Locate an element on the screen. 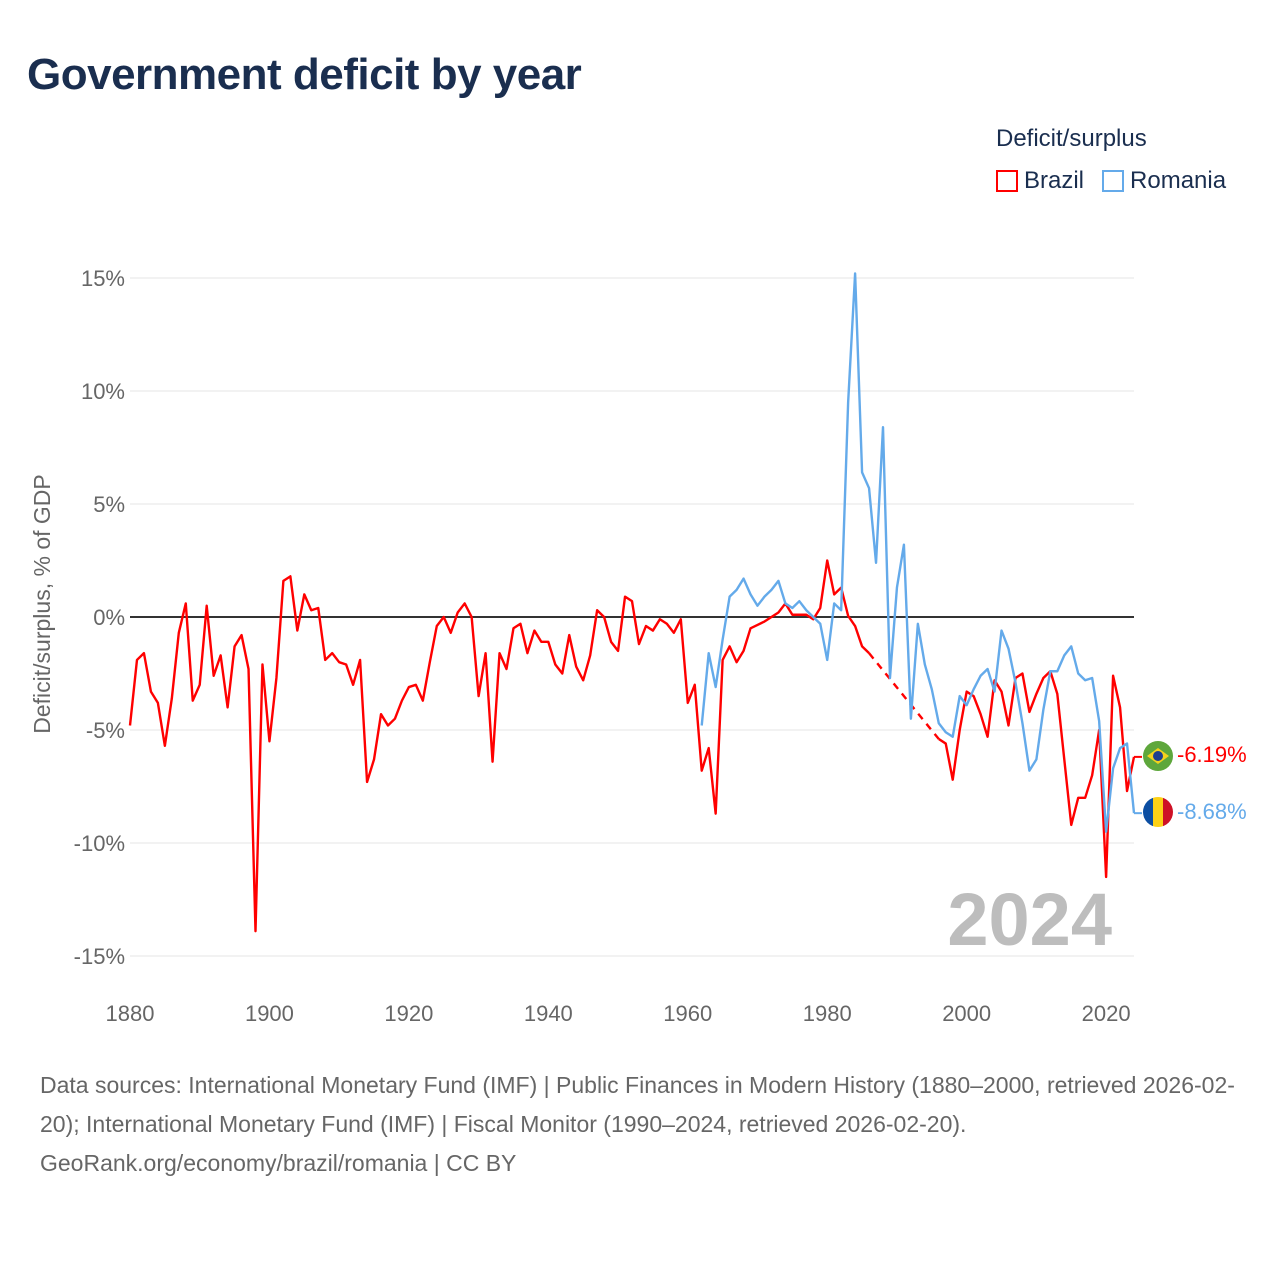  brazil-gap-dashed-line is located at coordinates (904, 696).